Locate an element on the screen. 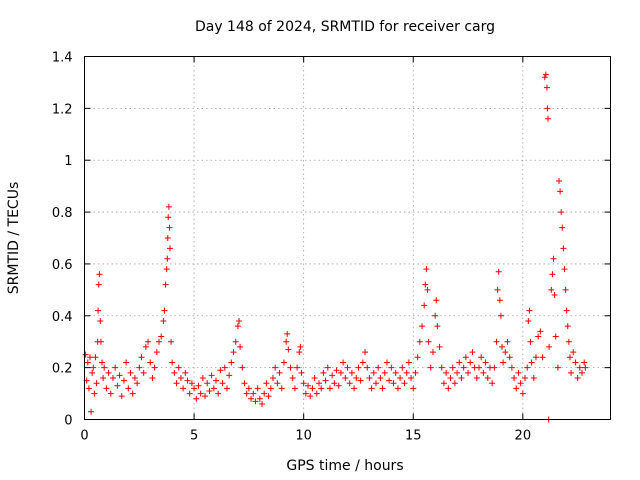 The width and height of the screenshot is (640, 480). y-tick-label: 0.8 is located at coordinates (62, 213).